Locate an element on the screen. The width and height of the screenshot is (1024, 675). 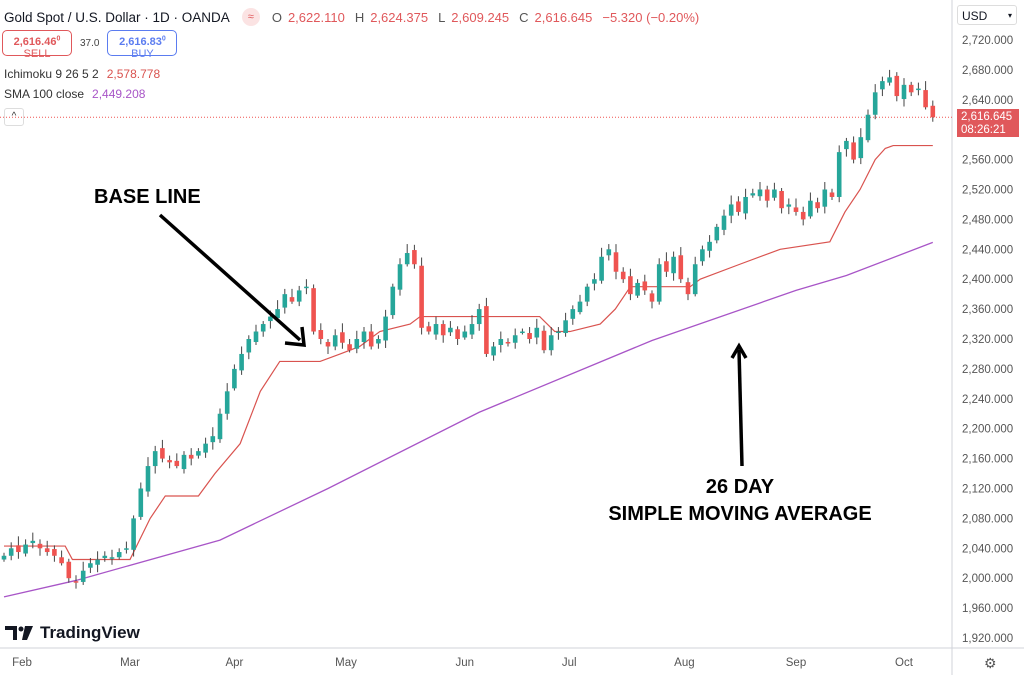
y-tick-label: 1,960.000 is located at coordinates (987, 609).